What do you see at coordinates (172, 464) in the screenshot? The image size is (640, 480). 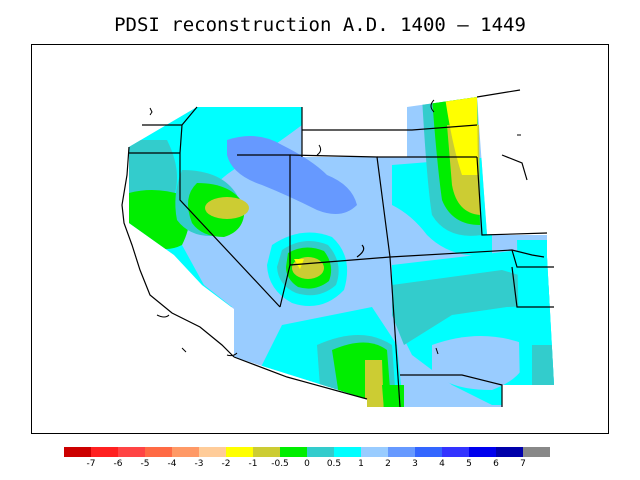 I see `colorbar-label: -4` at bounding box center [172, 464].